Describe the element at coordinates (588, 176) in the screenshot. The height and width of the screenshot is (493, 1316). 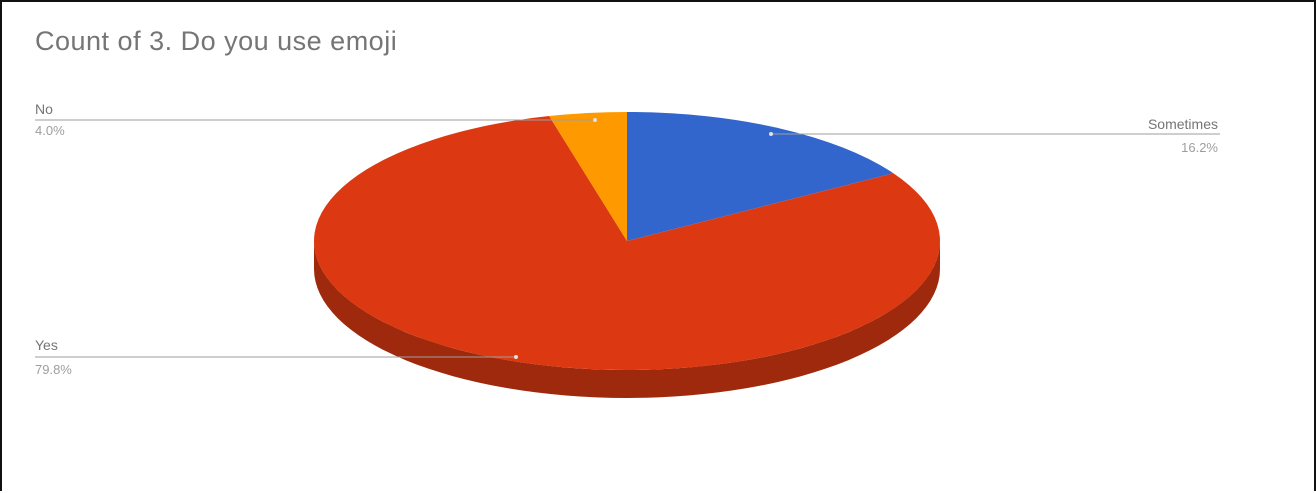
I see `slice-no` at that location.